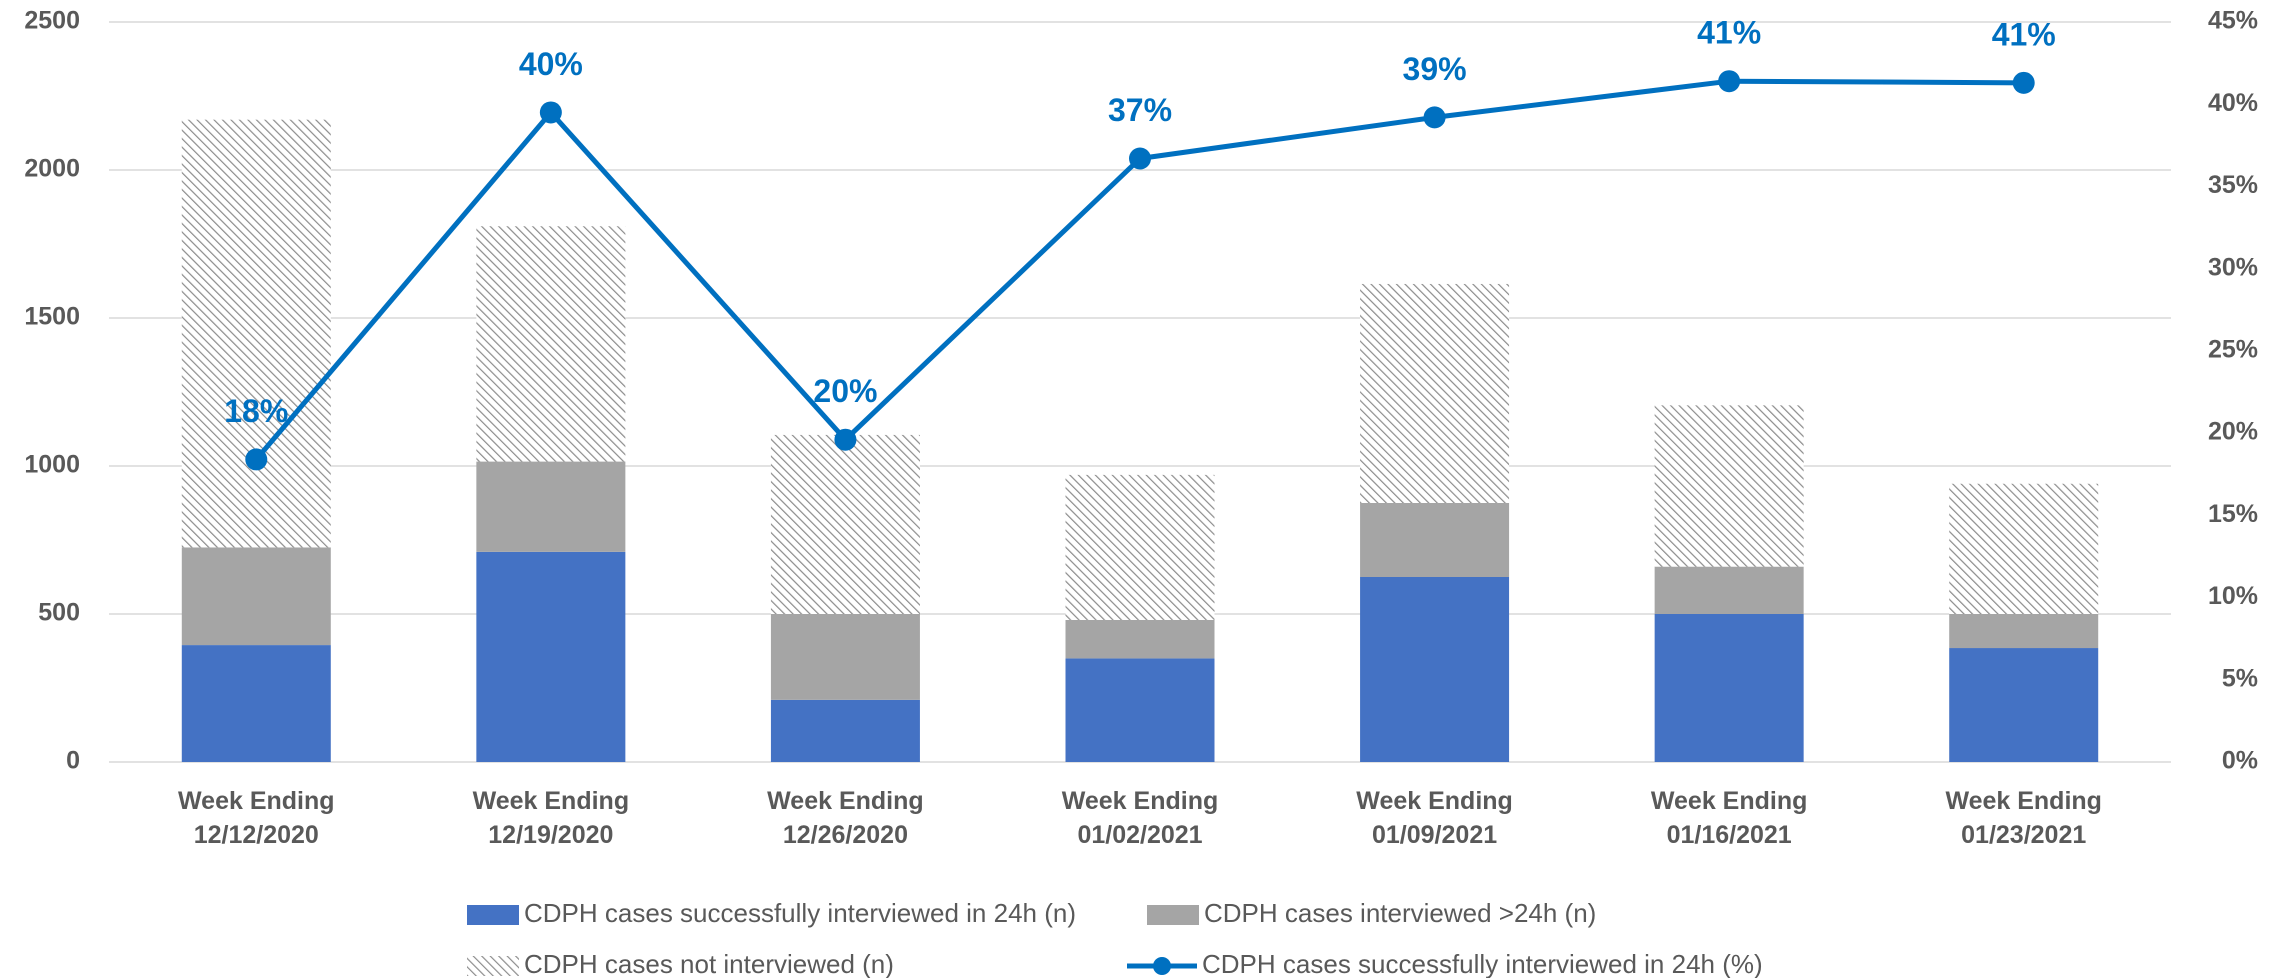  Describe the element at coordinates (1400, 913) in the screenshot. I see `legend-label: CDPH cases interviewed >24h (n)` at that location.